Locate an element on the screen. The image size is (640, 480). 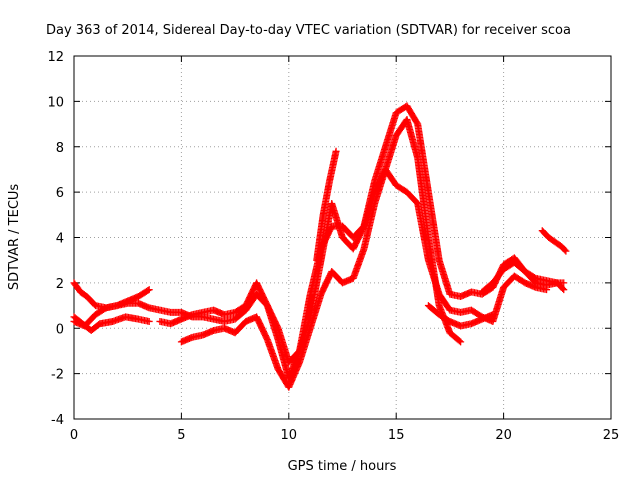
y-tick-label: 8 is located at coordinates (60, 148).